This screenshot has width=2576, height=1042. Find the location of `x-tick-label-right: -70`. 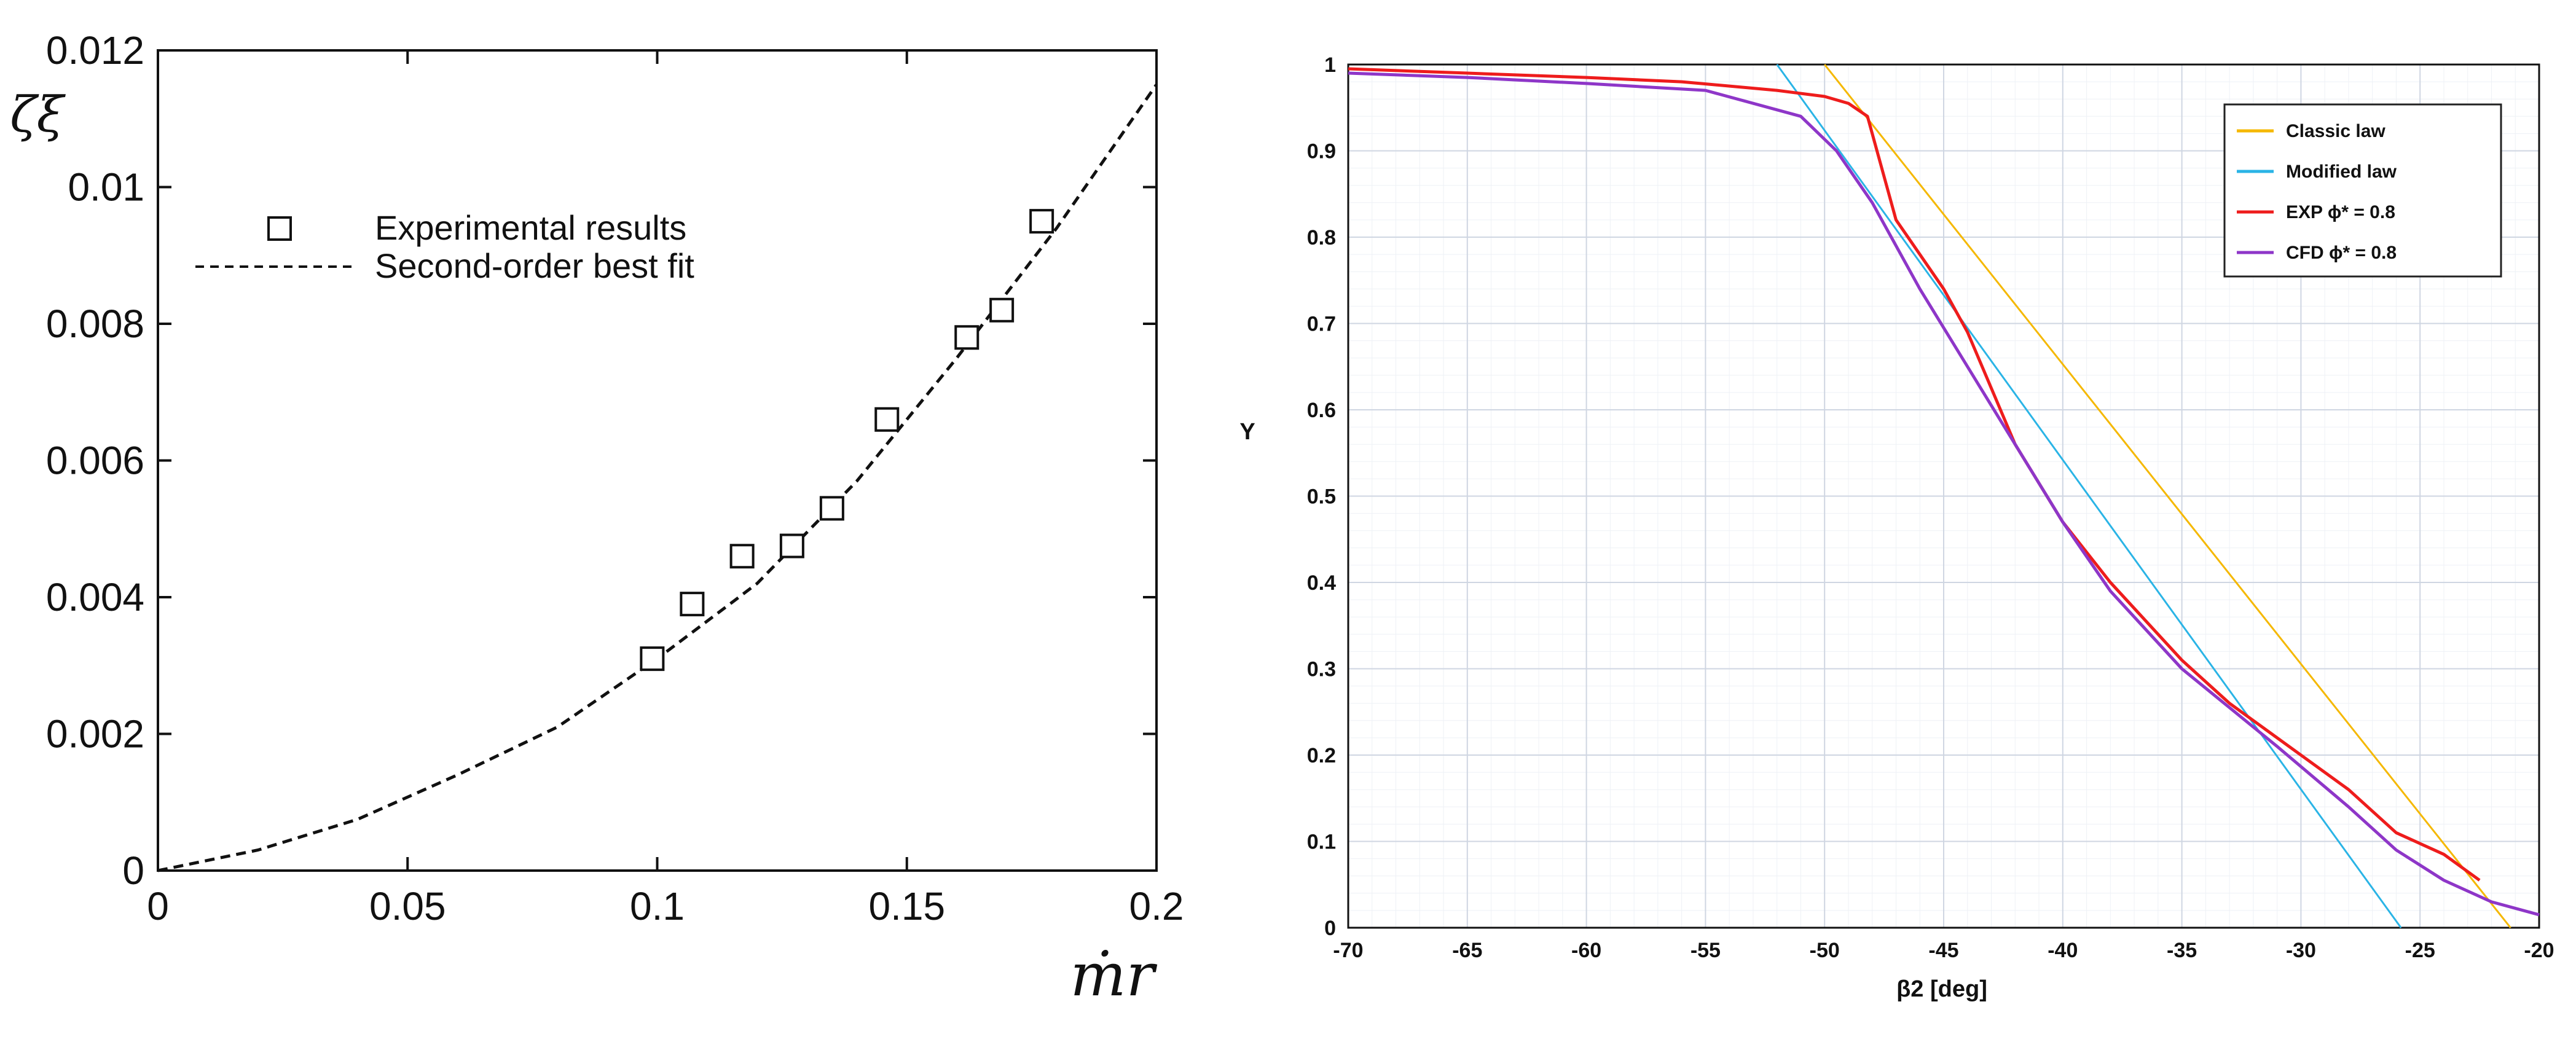

x-tick-label-right: -70 is located at coordinates (1348, 951).